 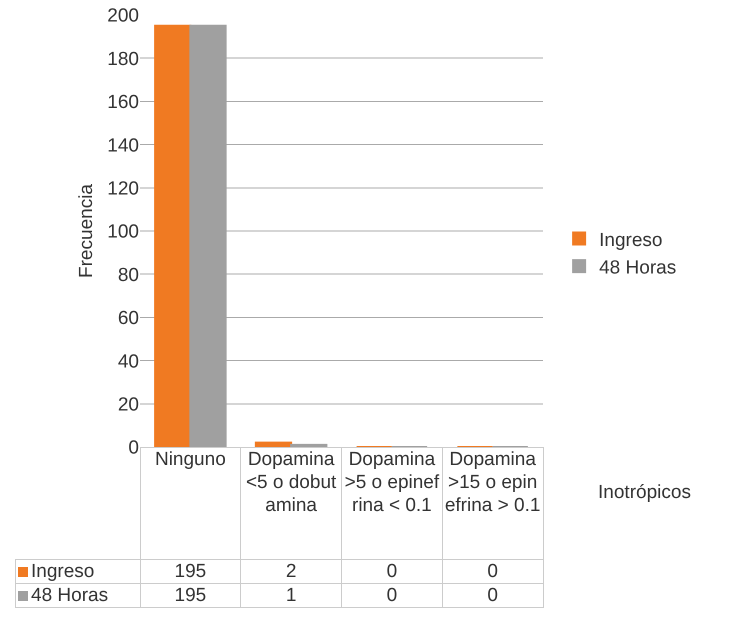 What do you see at coordinates (123, 16) in the screenshot?
I see `y-tick-label: 200` at bounding box center [123, 16].